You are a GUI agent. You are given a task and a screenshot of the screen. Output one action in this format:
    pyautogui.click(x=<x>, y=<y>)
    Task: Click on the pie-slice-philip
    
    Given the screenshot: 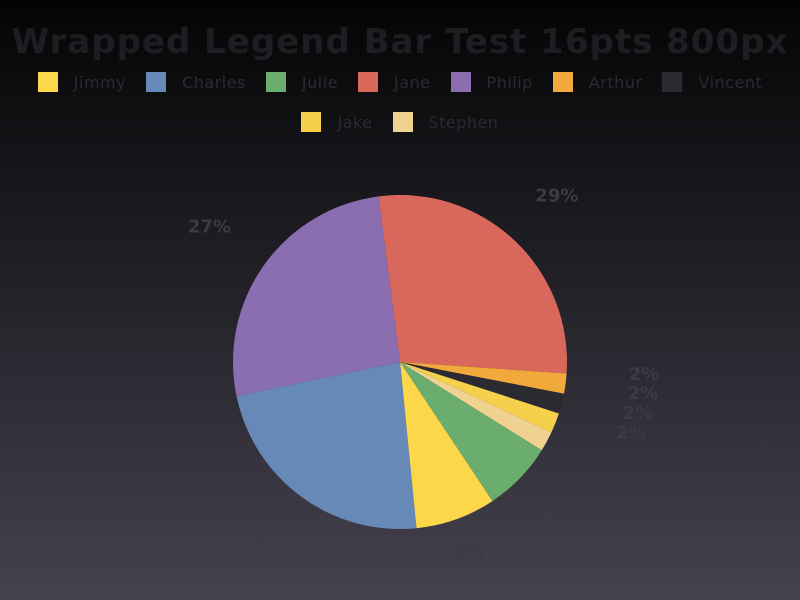 What is the action you would take?
    pyautogui.click(x=316, y=296)
    